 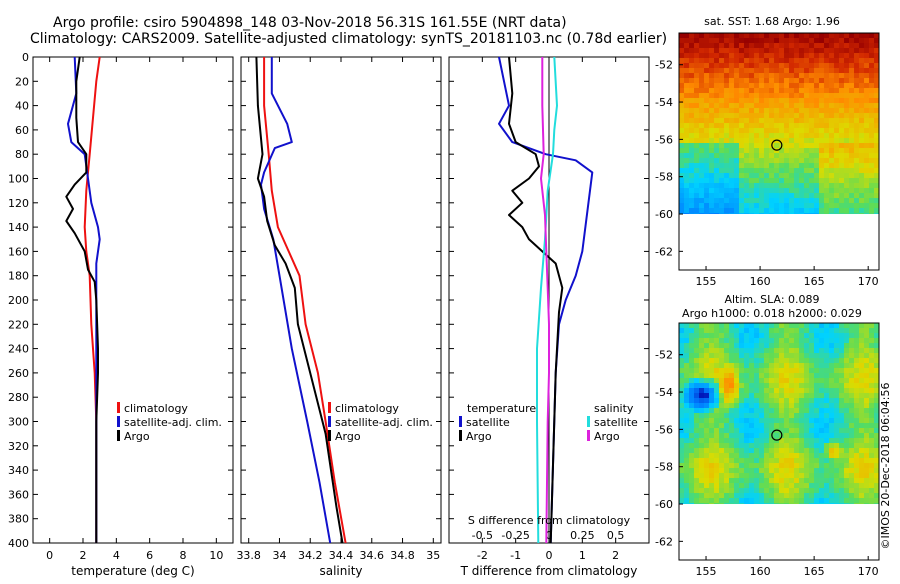 What do you see at coordinates (83, 555) in the screenshot?
I see `x-tick-label: 2` at bounding box center [83, 555].